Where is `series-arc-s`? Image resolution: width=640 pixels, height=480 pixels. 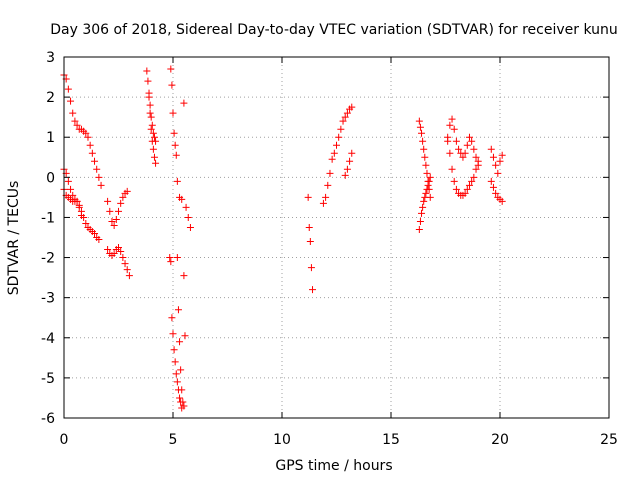
series-arc-s is located at coordinates (496, 161).